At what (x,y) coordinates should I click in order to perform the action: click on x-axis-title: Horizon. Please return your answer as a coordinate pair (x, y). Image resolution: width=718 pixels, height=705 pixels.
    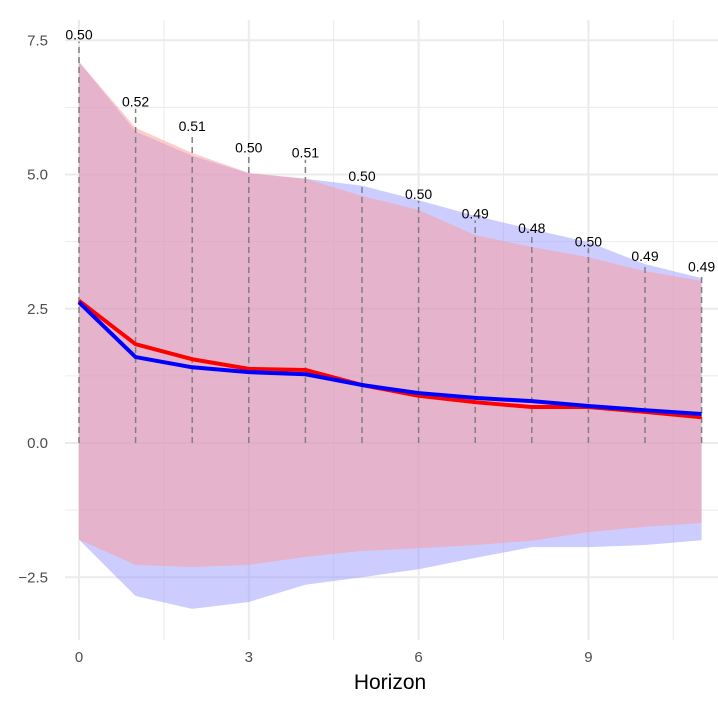
    Looking at the image, I should click on (390, 682).